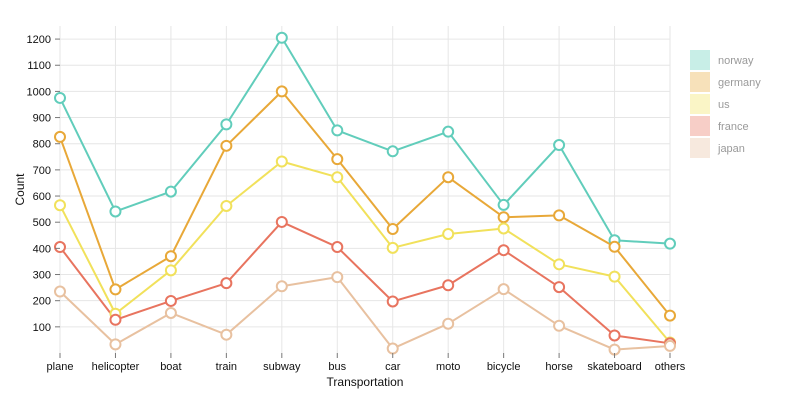 The width and height of the screenshot is (800, 400). Describe the element at coordinates (448, 367) in the screenshot. I see `x-tick-label: moto` at that location.